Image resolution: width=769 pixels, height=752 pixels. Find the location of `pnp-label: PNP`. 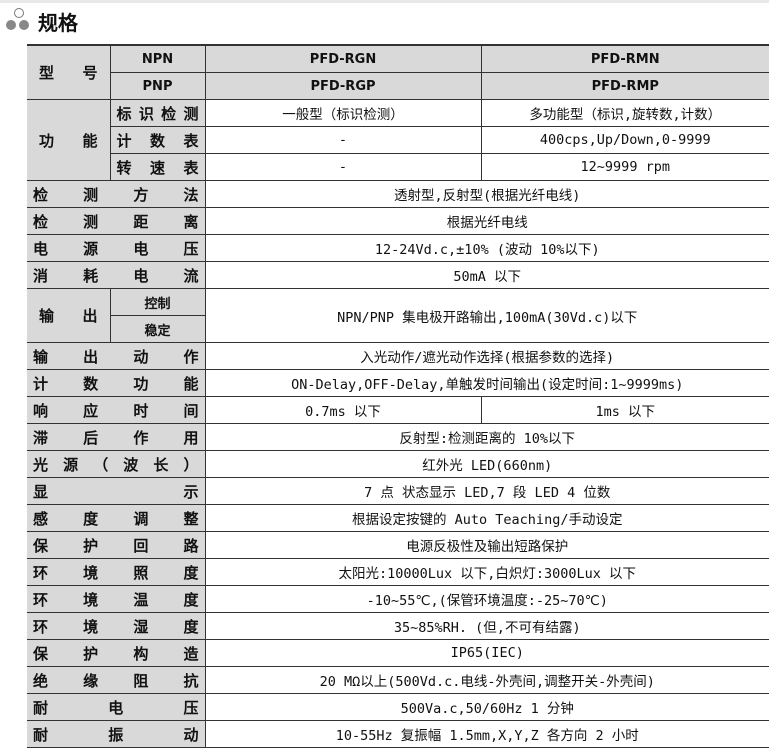

pnp-label: PNP is located at coordinates (158, 86).